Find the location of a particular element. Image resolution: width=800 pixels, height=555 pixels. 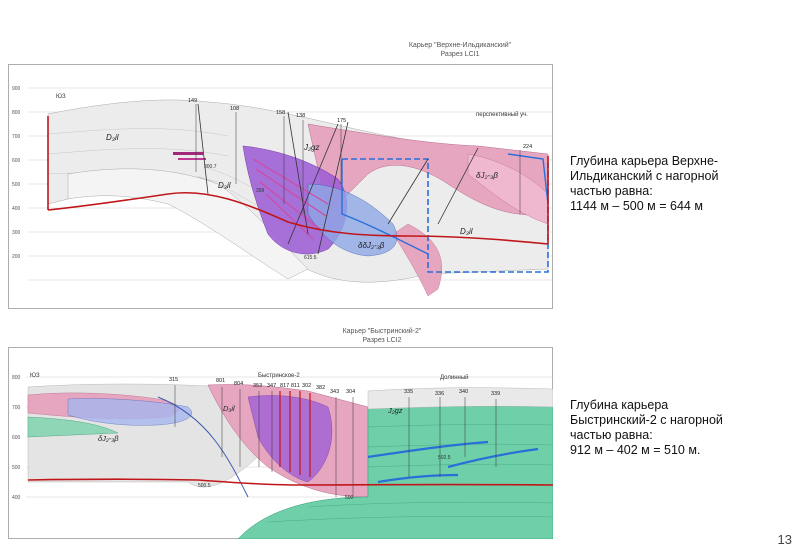

well-label: 158 is located at coordinates (280, 113).